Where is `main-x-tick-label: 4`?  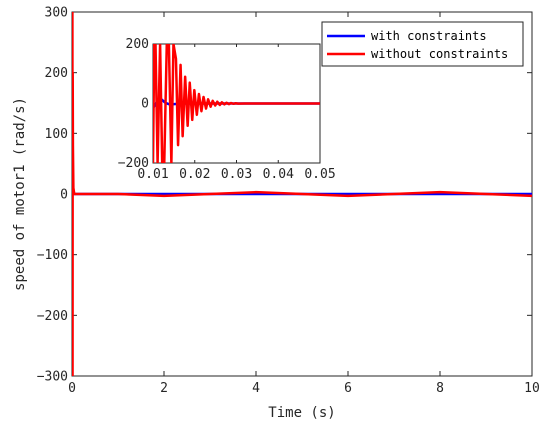
main-x-tick-label: 4 is located at coordinates (256, 388).